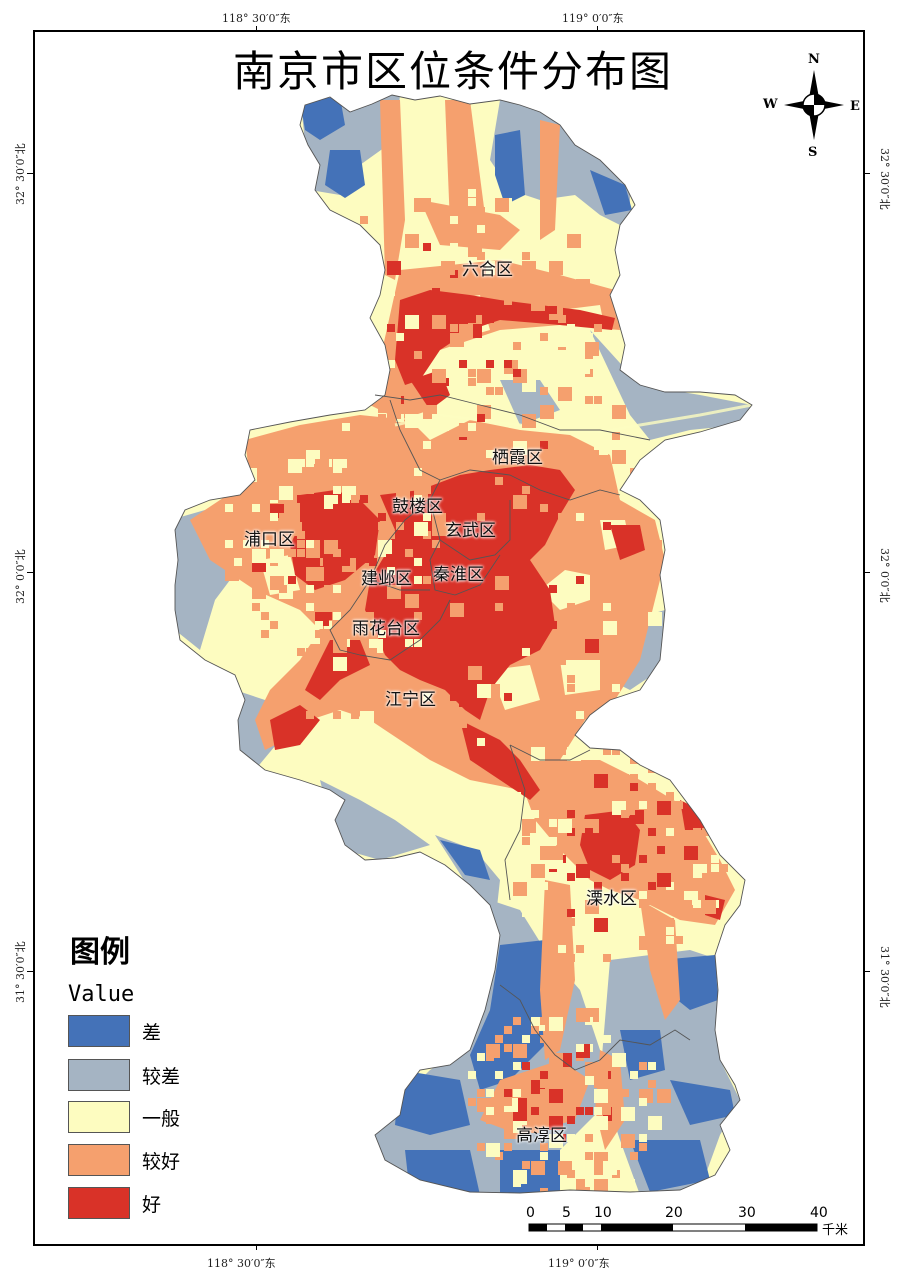 The width and height of the screenshot is (906, 1280). I want to click on tick-left-top, so click(30, 173).